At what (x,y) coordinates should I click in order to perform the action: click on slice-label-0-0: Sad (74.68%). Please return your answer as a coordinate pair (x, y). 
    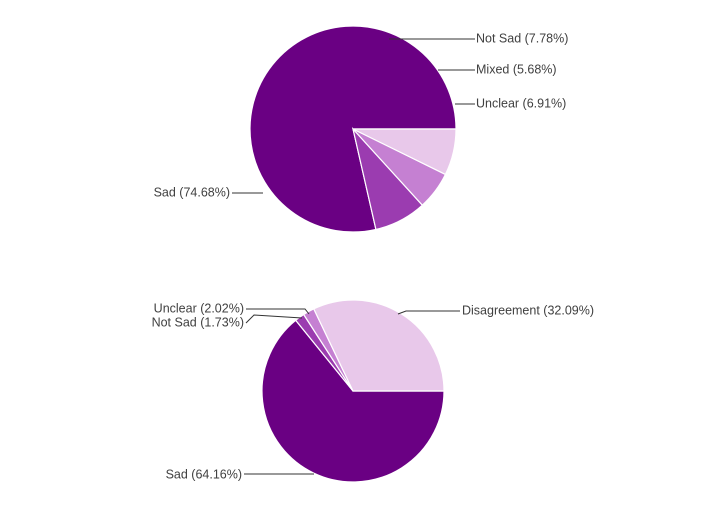
    Looking at the image, I should click on (192, 192).